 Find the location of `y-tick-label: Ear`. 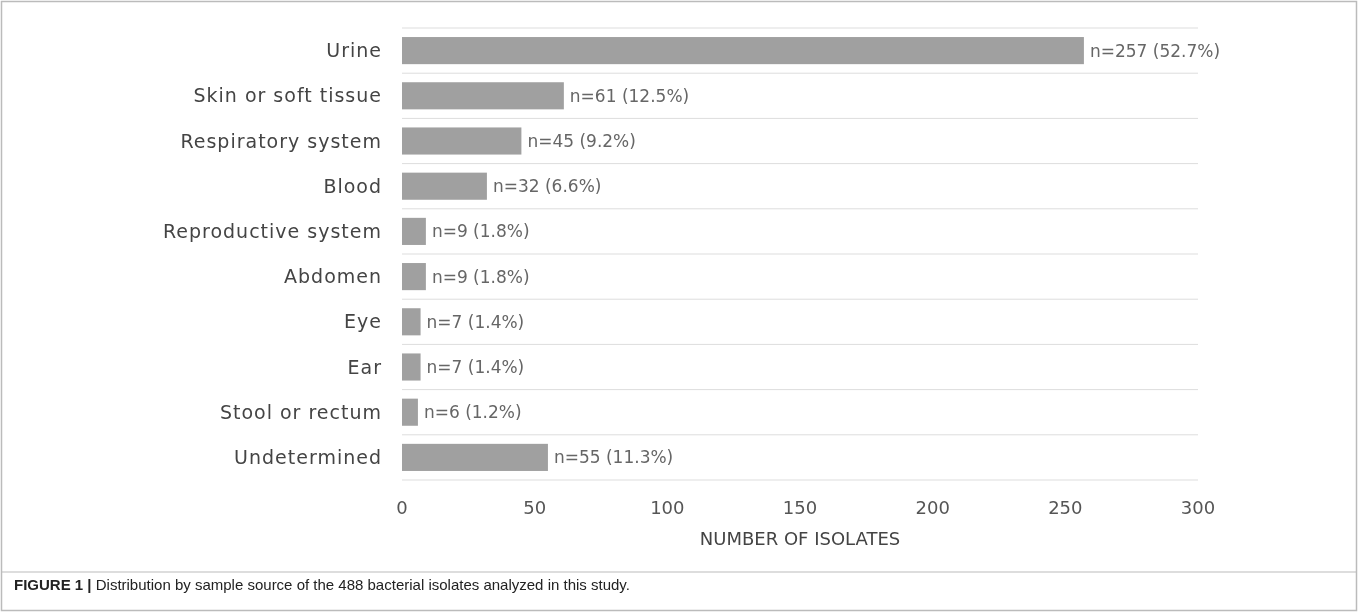

y-tick-label: Ear is located at coordinates (364, 366).